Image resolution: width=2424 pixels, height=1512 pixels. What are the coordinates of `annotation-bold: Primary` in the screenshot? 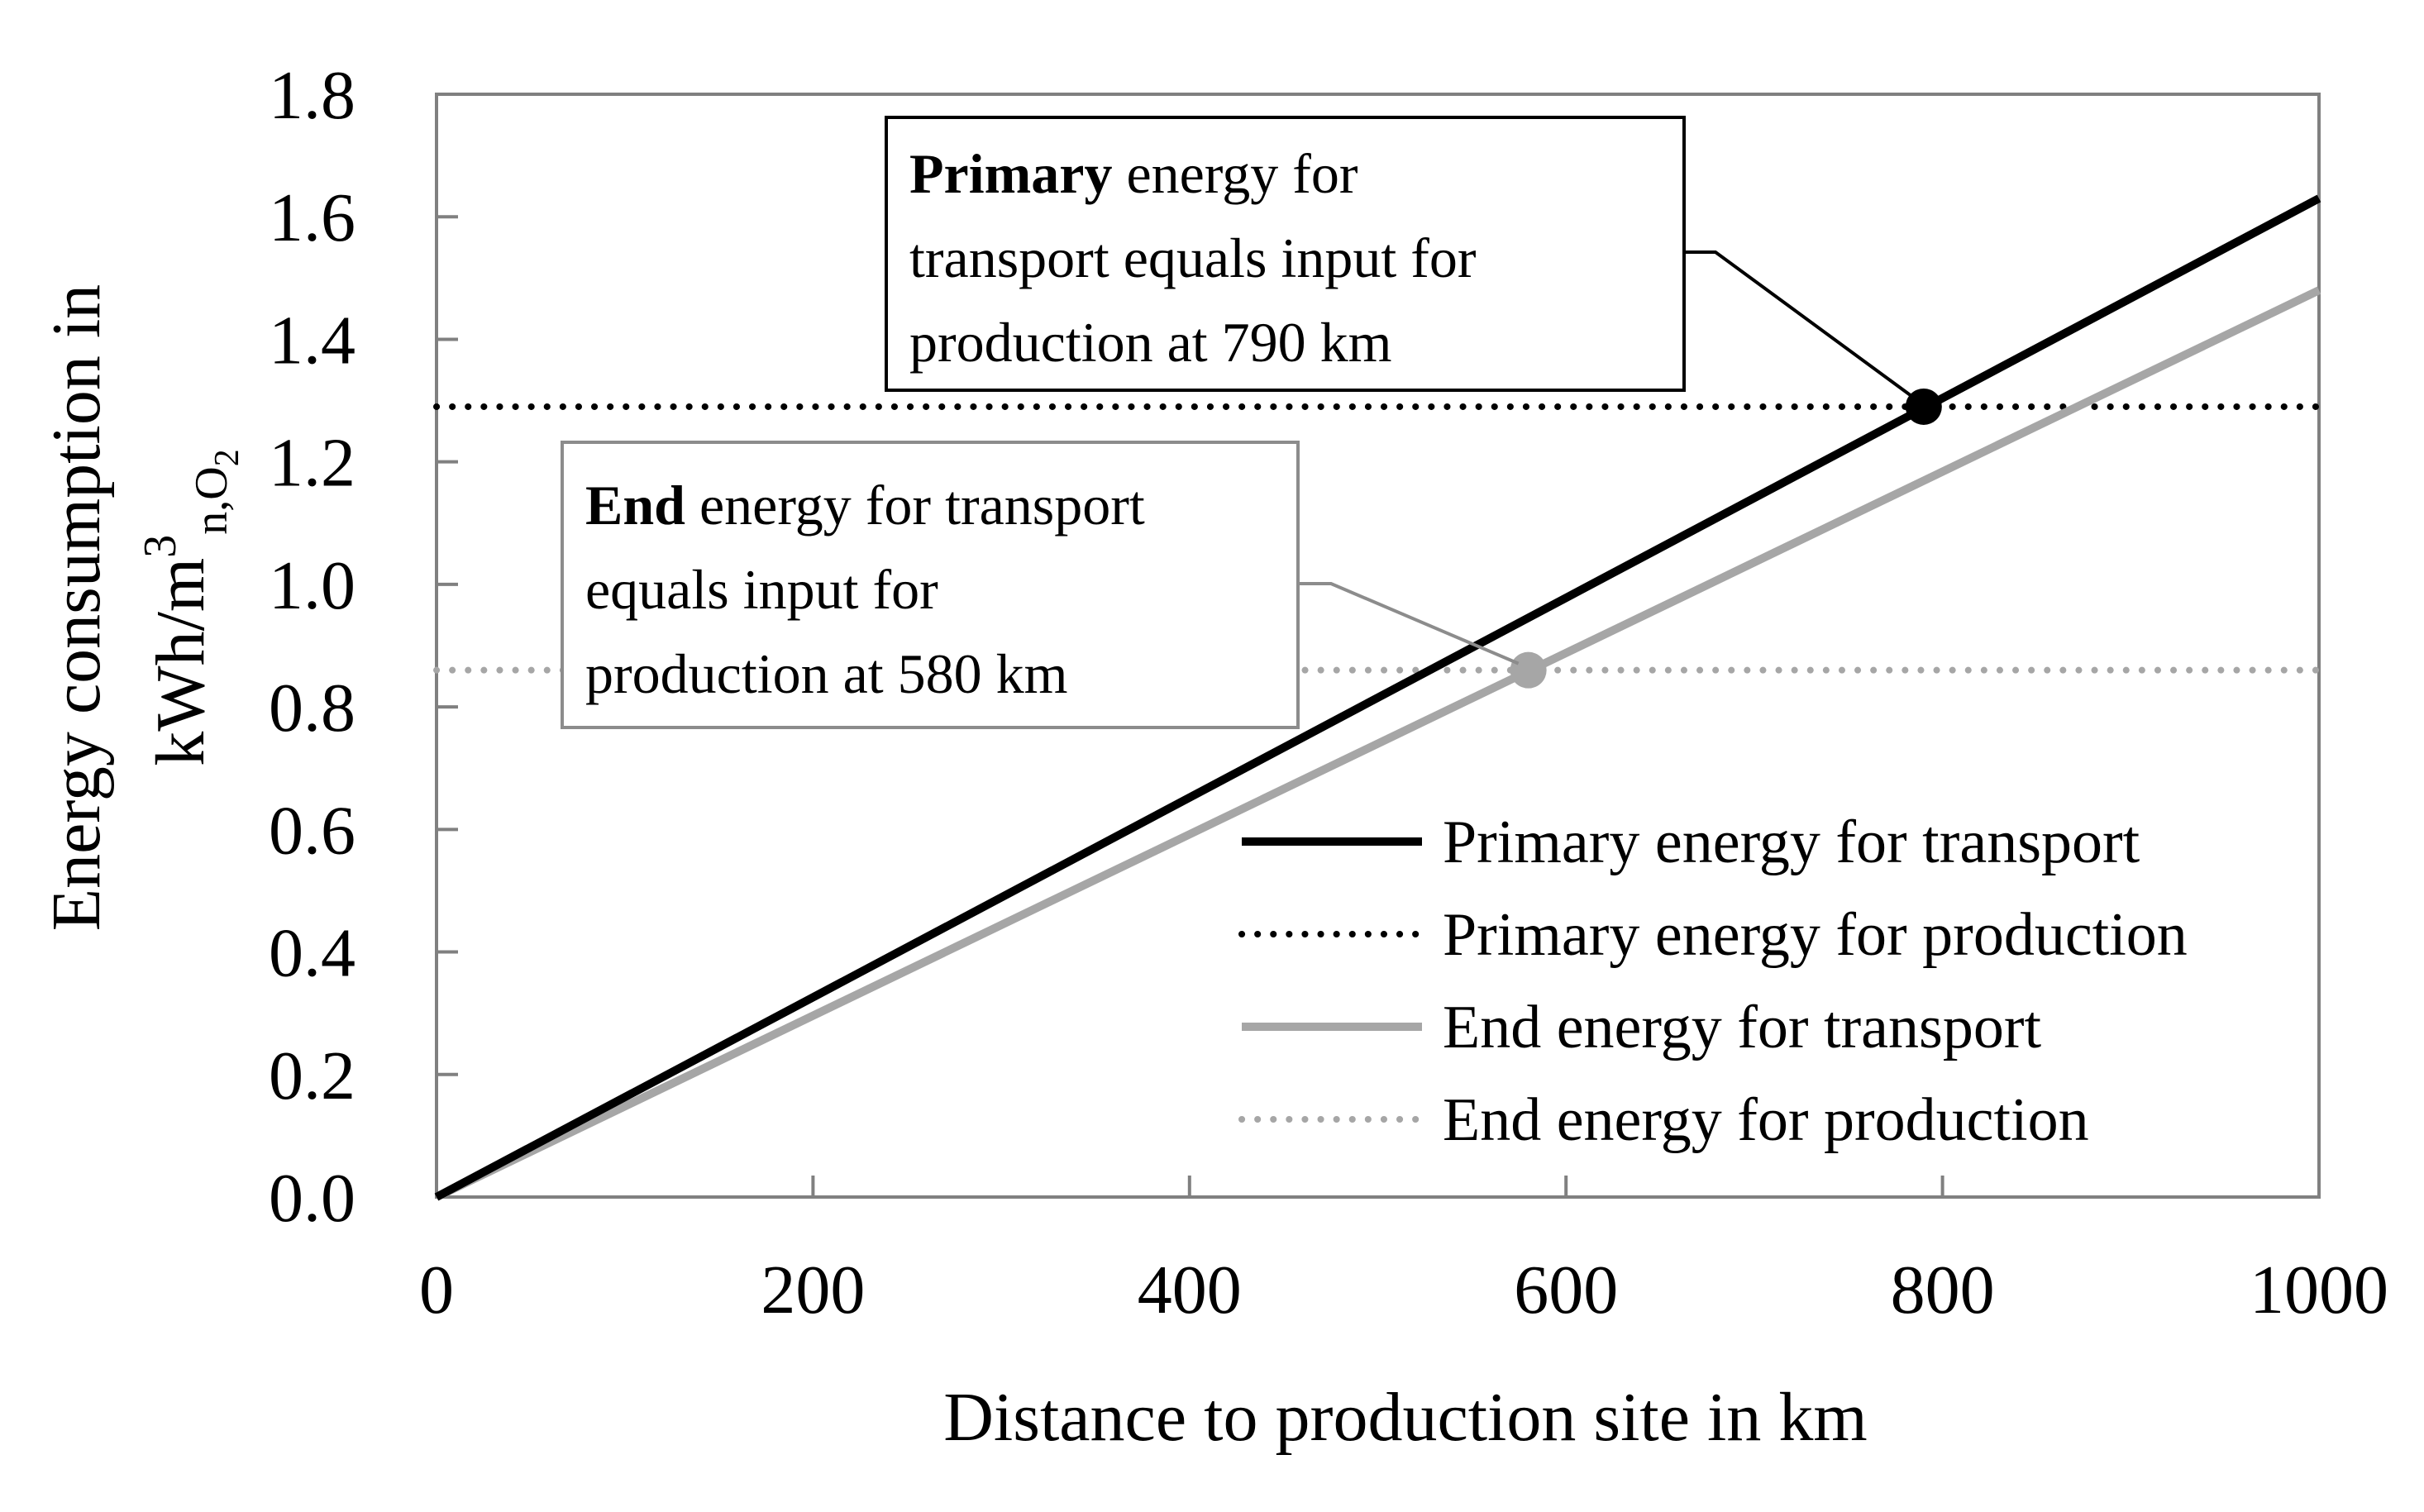 It's located at (1011, 173).